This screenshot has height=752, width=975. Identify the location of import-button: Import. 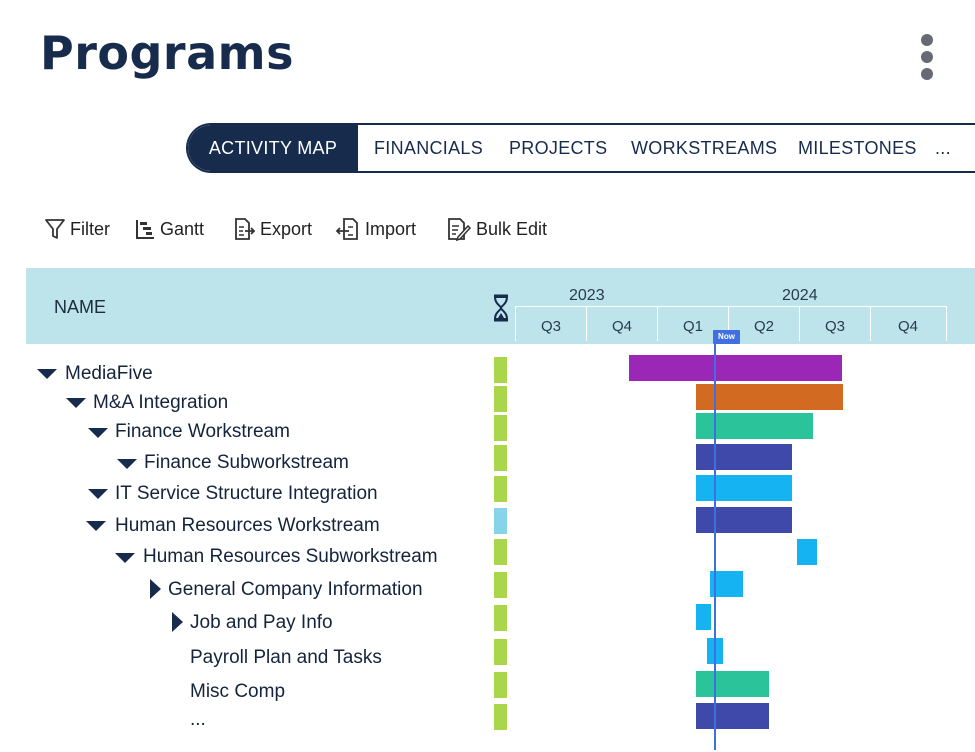
(375, 229).